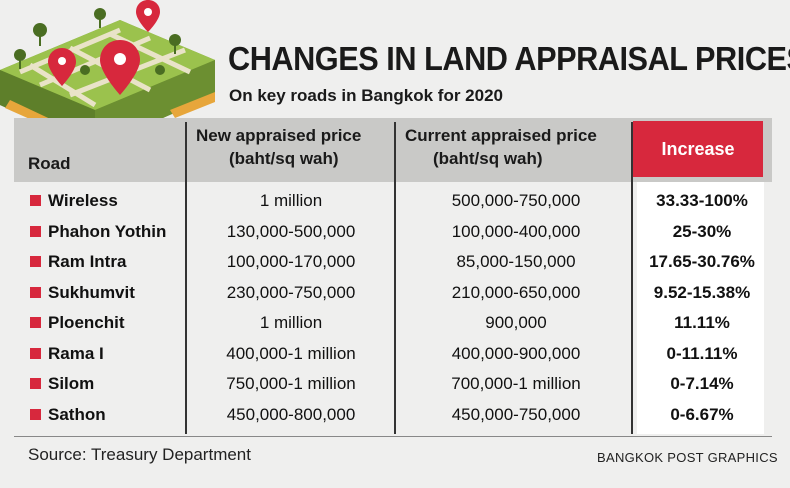 The height and width of the screenshot is (488, 790). I want to click on column-header-increase: Increase, so click(698, 149).